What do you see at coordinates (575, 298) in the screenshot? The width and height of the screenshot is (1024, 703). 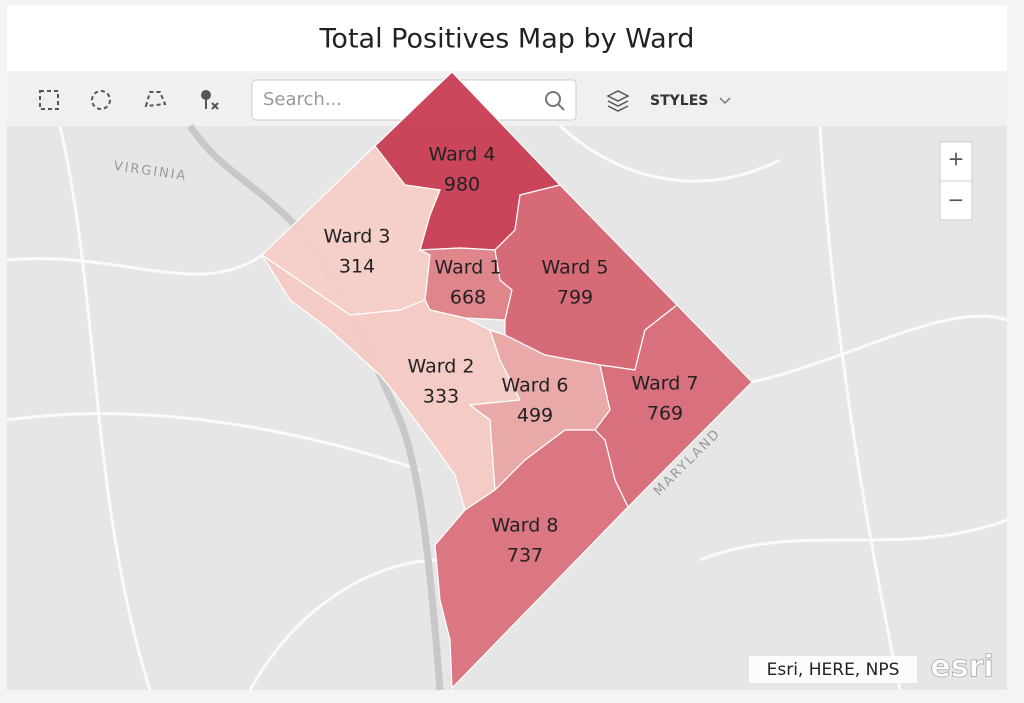 I see `ward-value: 799` at bounding box center [575, 298].